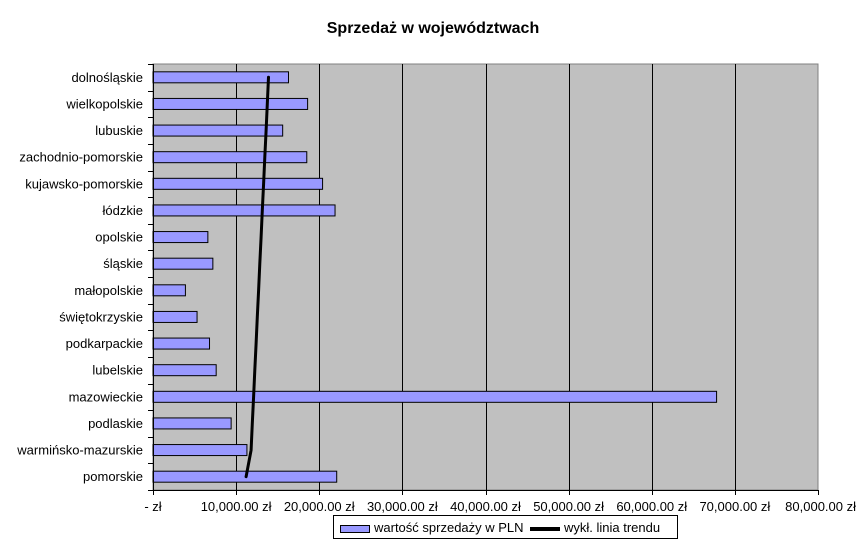  Describe the element at coordinates (257, 277) in the screenshot. I see `trend-line` at that location.